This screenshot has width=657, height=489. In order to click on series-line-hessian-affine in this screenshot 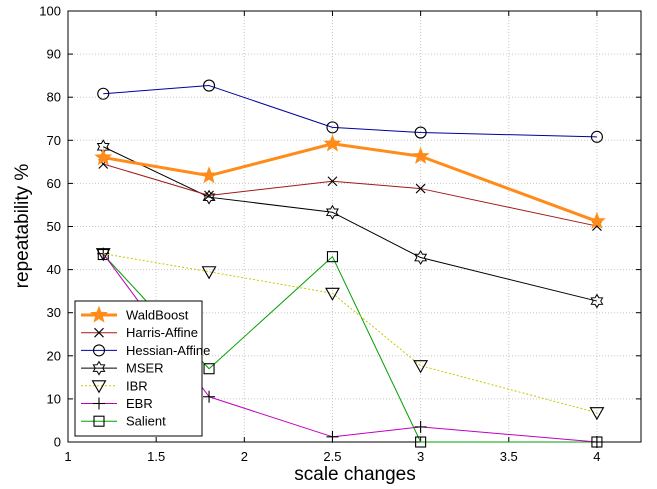, I will do `click(350, 111)`.